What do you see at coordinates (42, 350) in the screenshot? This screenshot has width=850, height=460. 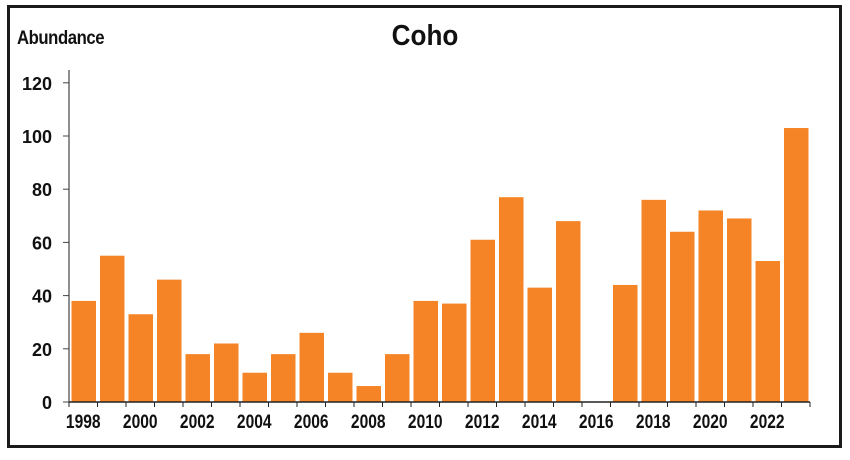 I see `y-tick-label: 20` at bounding box center [42, 350].